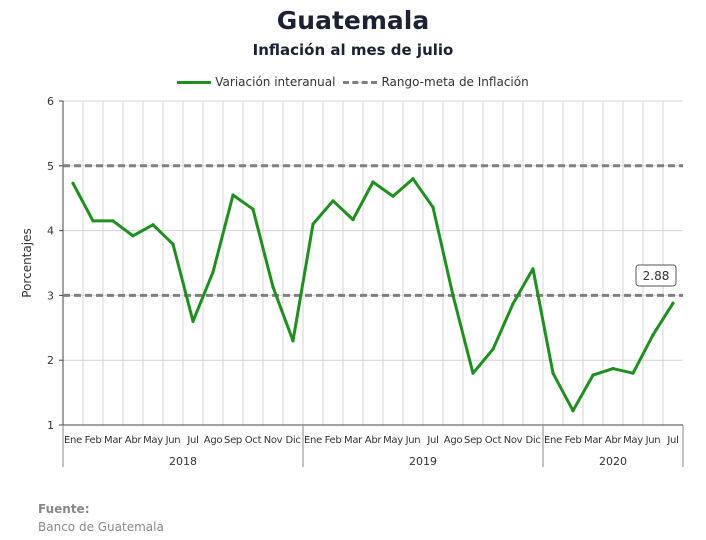  I want to click on legend-item-variacion: Variación interanual, so click(256, 82).